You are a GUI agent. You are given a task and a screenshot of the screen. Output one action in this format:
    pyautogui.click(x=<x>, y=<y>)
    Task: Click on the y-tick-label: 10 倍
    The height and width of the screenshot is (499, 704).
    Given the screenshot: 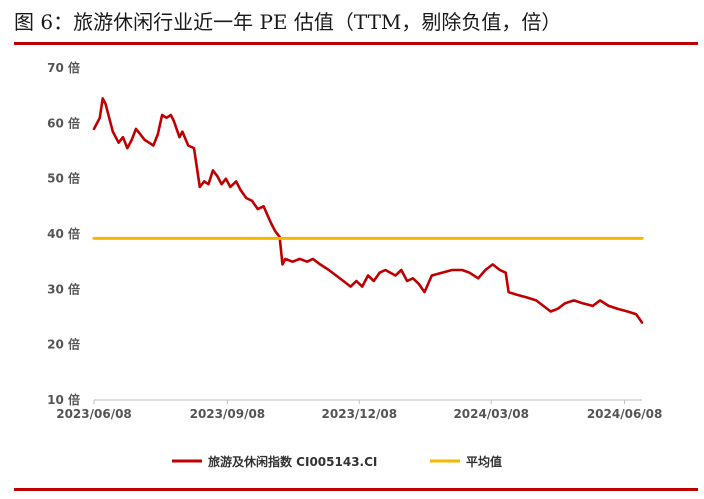 What is the action you would take?
    pyautogui.click(x=63, y=399)
    